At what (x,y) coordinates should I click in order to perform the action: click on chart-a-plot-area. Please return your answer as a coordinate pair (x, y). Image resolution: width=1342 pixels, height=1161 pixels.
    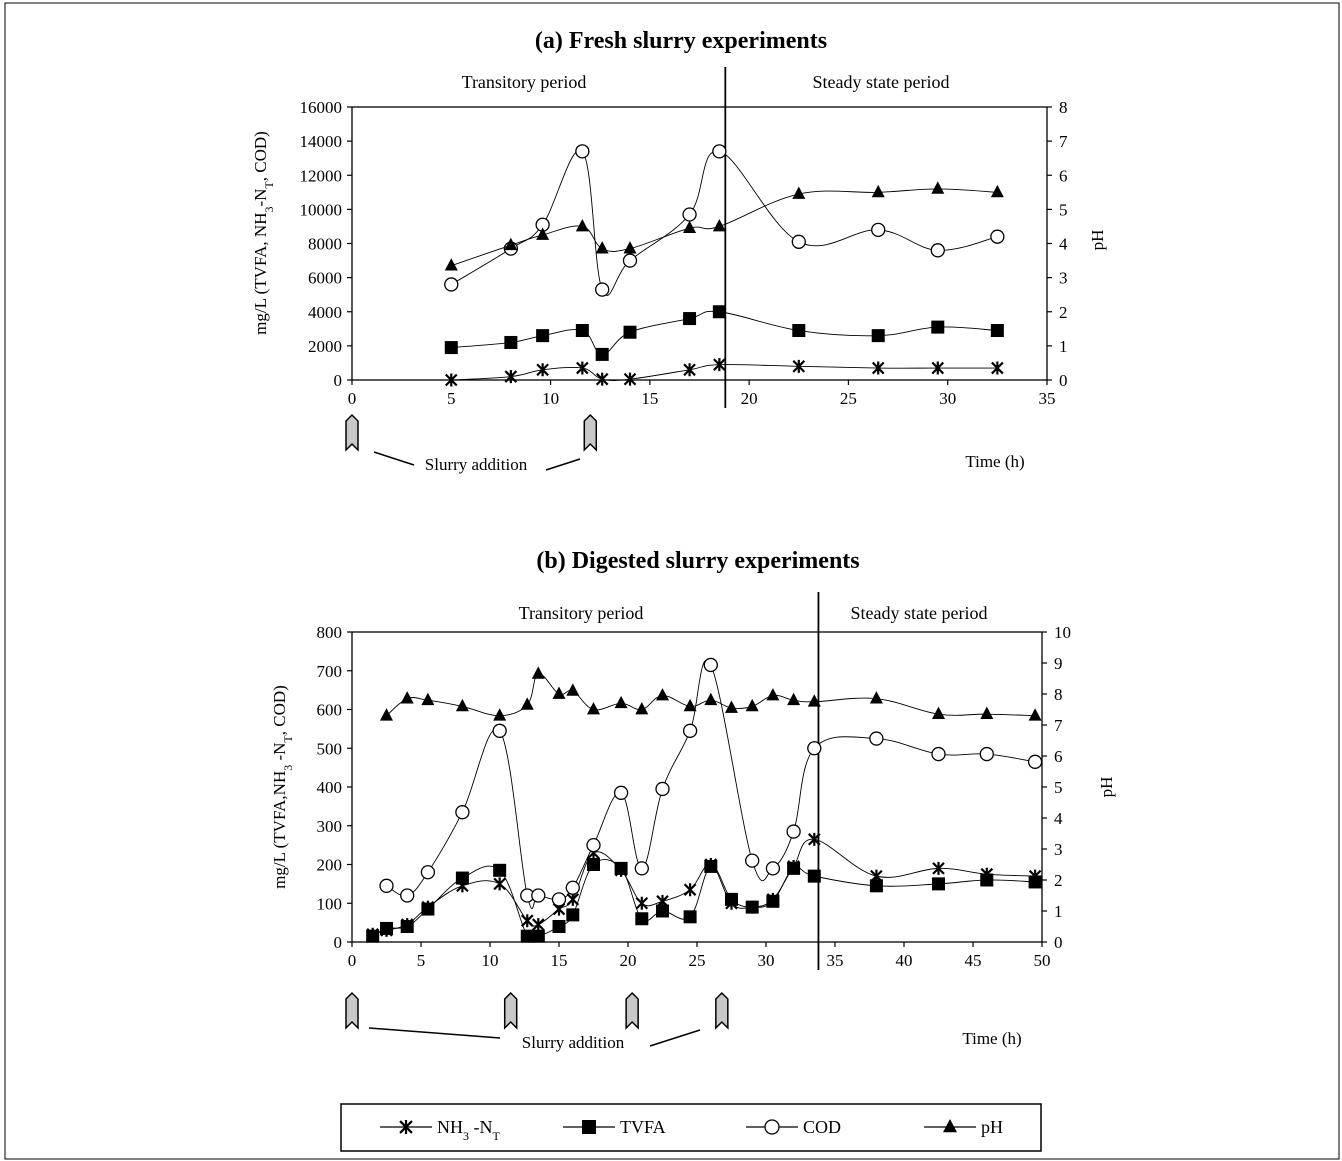
    Looking at the image, I should click on (699, 243).